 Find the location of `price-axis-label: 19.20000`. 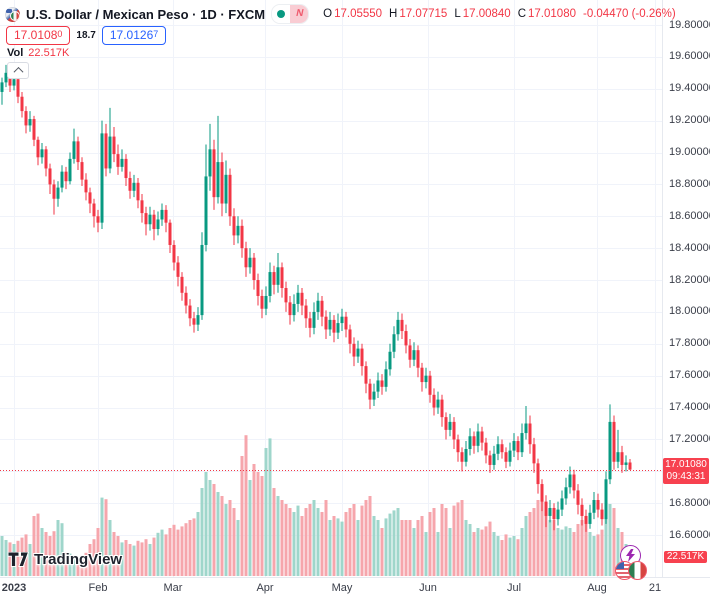

price-axis-label: 19.20000 is located at coordinates (689, 120).